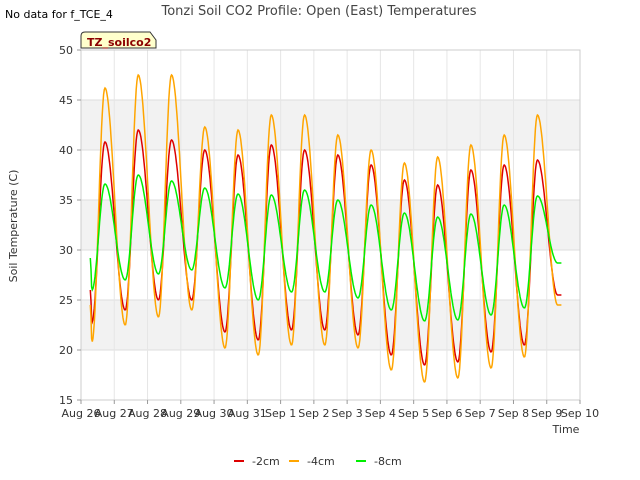 The image size is (640, 480). I want to click on y-tick-label: 40, so click(66, 150).